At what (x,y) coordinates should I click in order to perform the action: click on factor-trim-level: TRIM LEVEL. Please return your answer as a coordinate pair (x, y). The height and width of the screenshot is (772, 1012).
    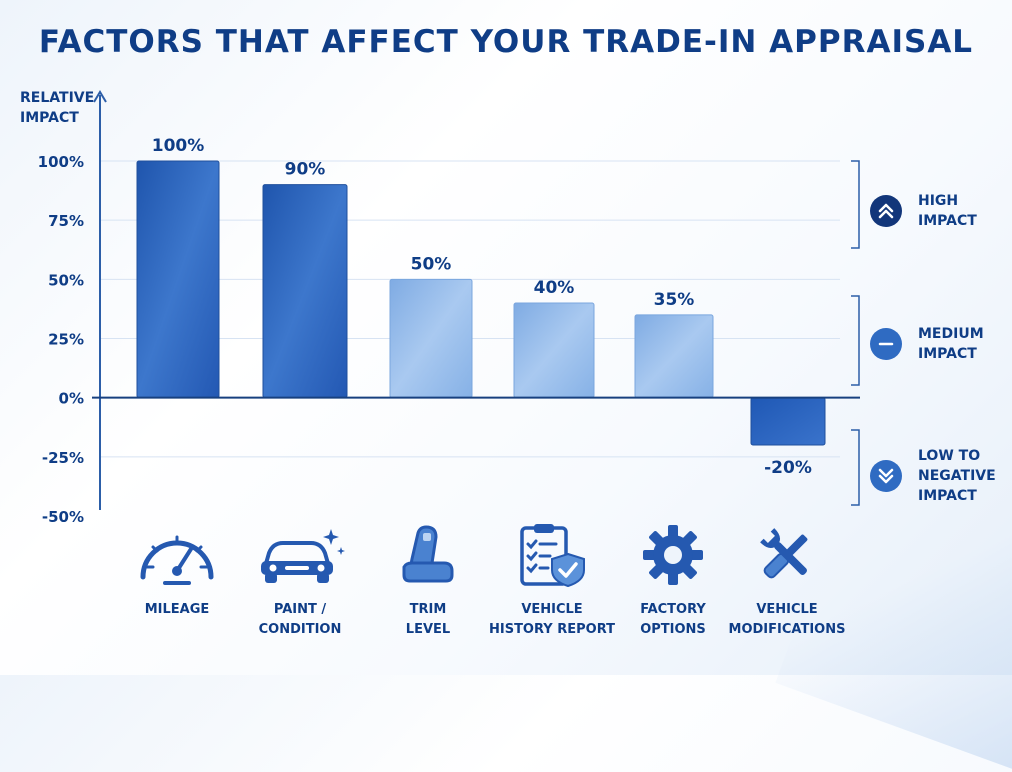
    Looking at the image, I should click on (428, 581).